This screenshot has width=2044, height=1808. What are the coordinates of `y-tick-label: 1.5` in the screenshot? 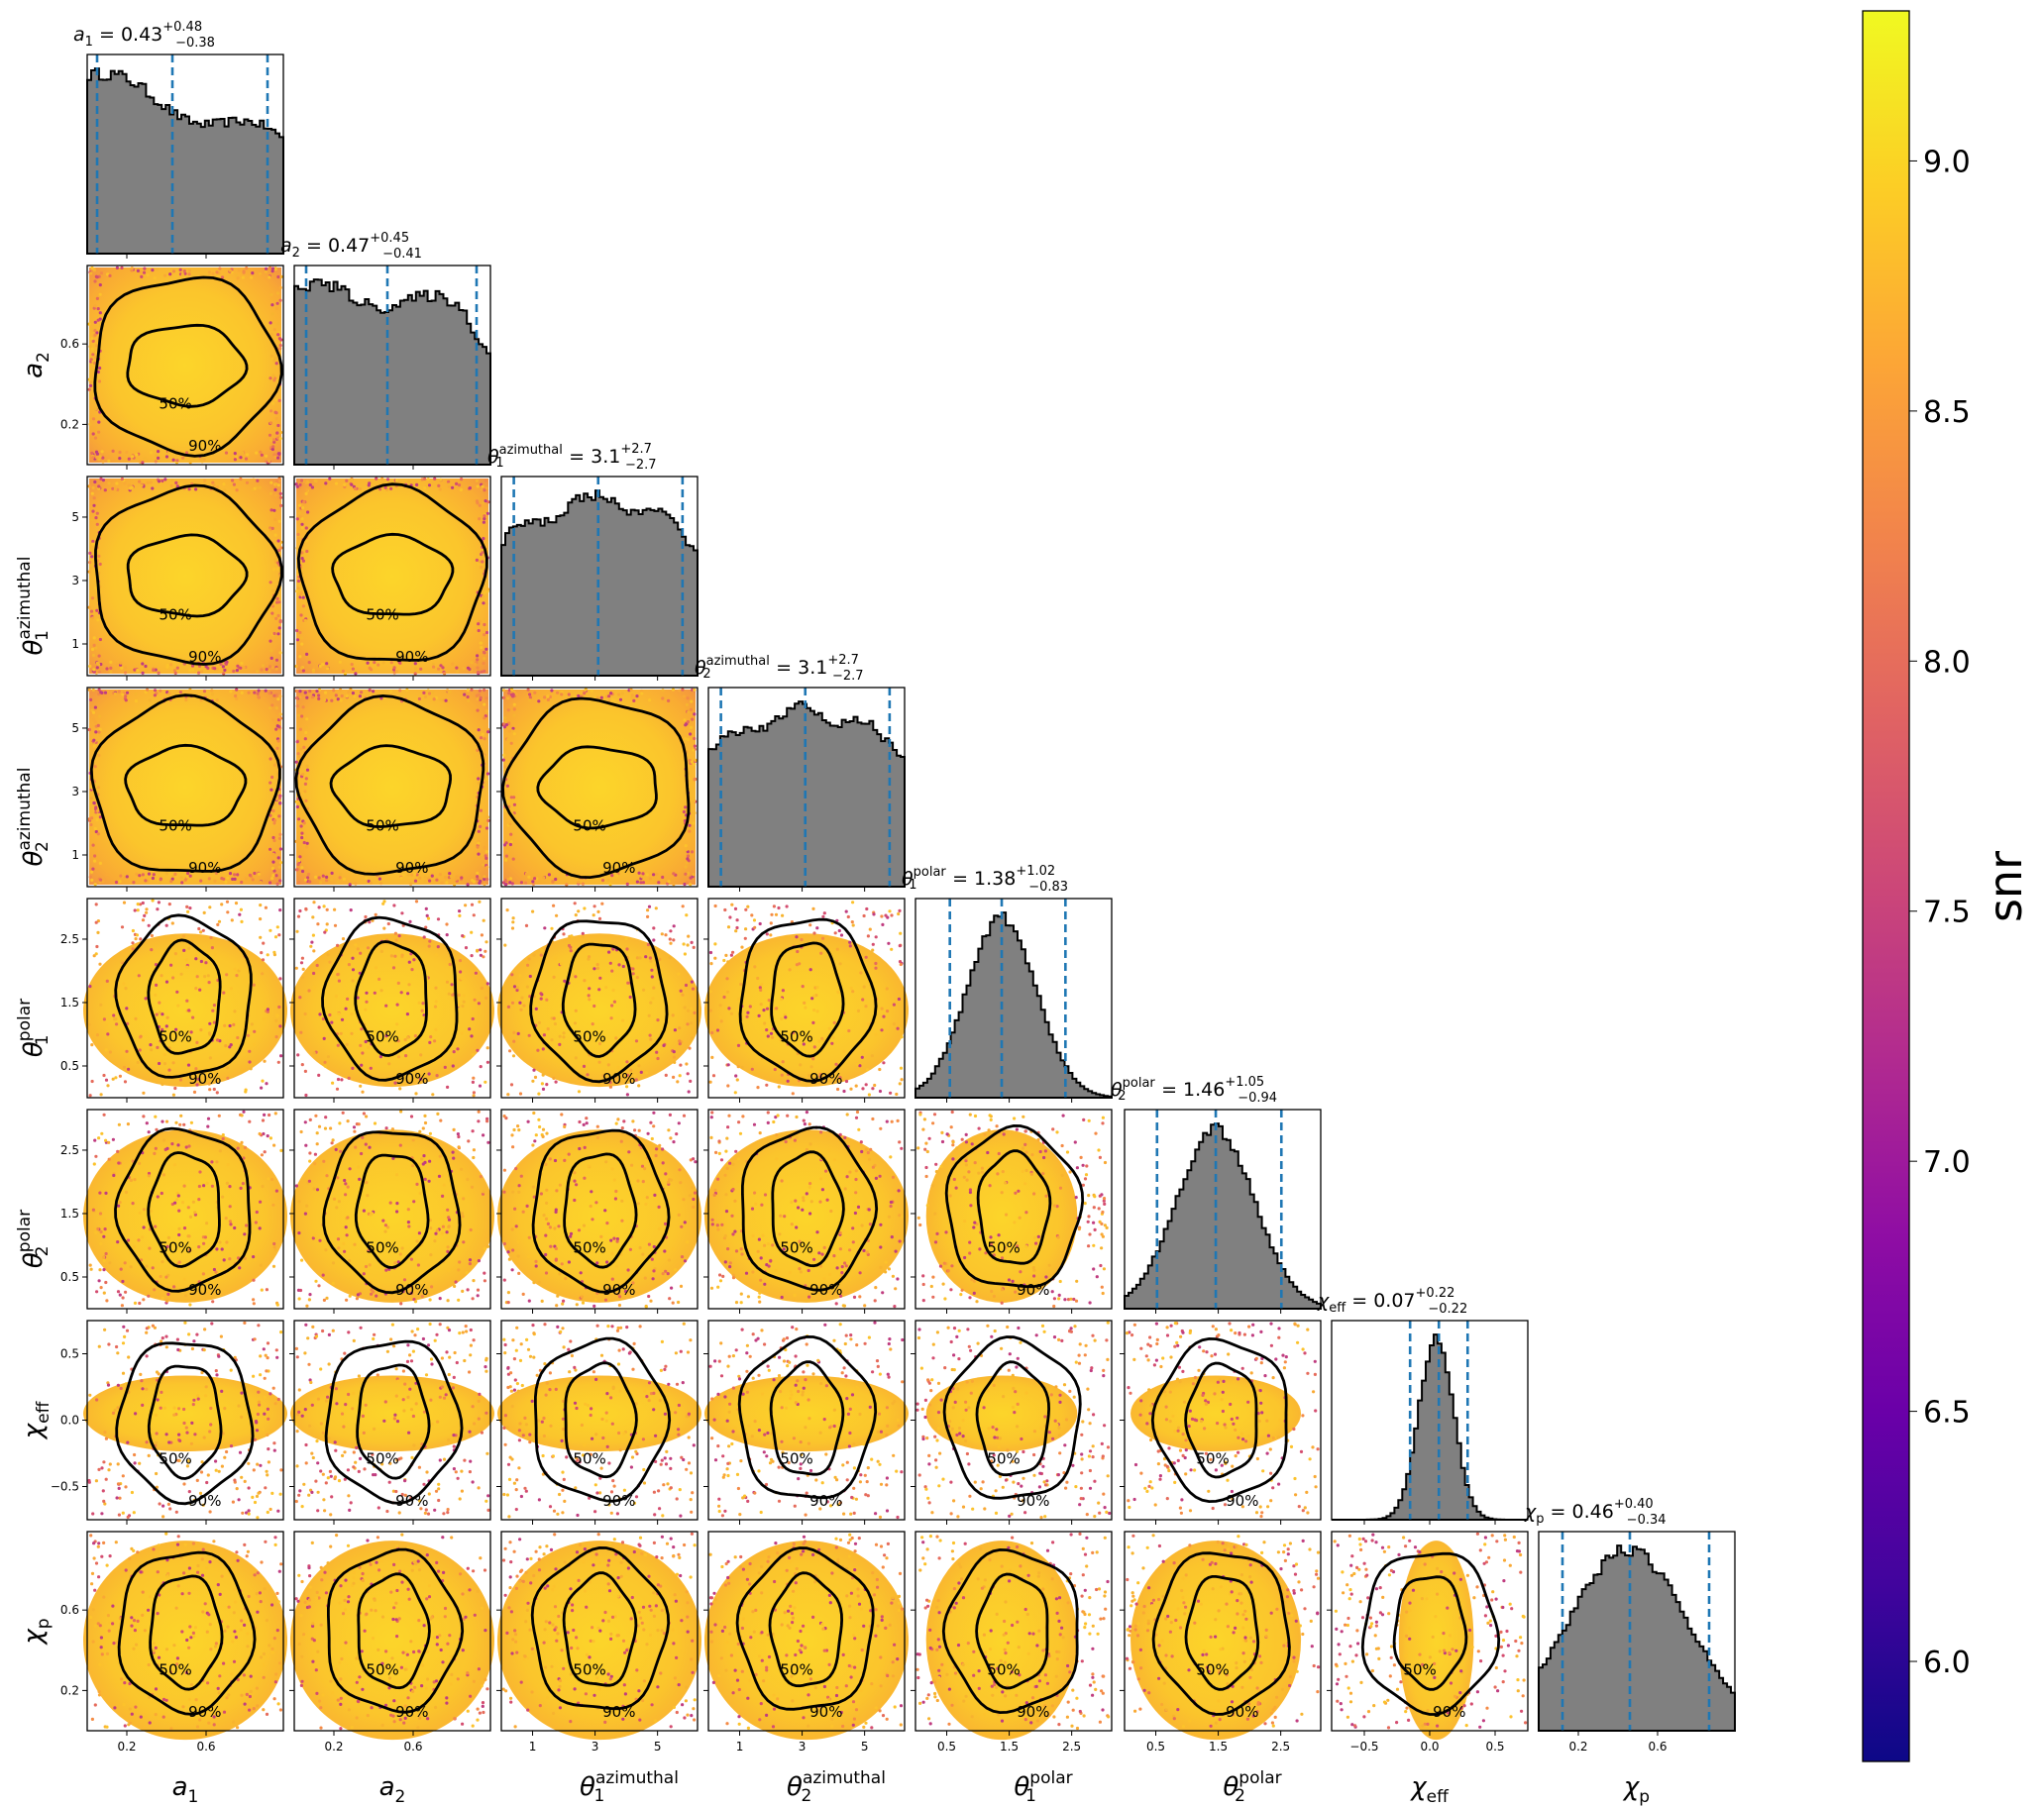 It's located at (69, 1003).